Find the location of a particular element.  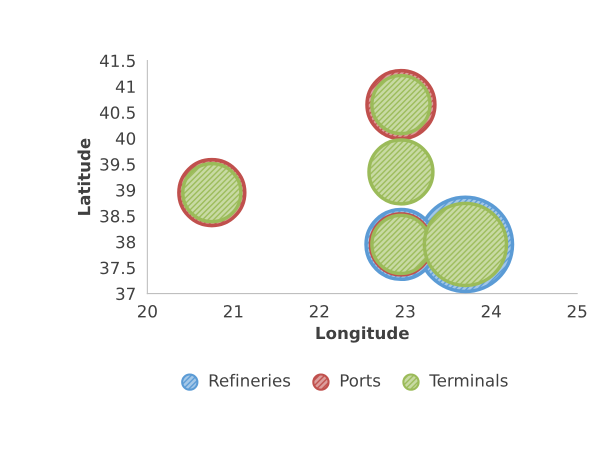

y-tick-label: 39.5 is located at coordinates (117, 164).